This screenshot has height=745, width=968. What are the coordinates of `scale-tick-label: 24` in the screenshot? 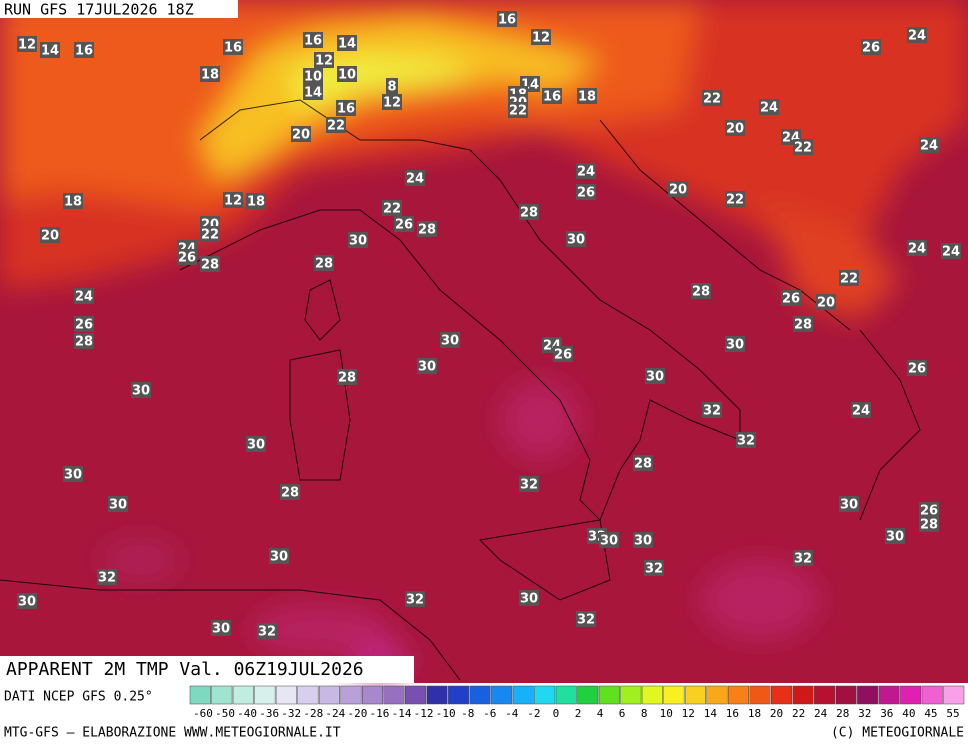 It's located at (821, 713).